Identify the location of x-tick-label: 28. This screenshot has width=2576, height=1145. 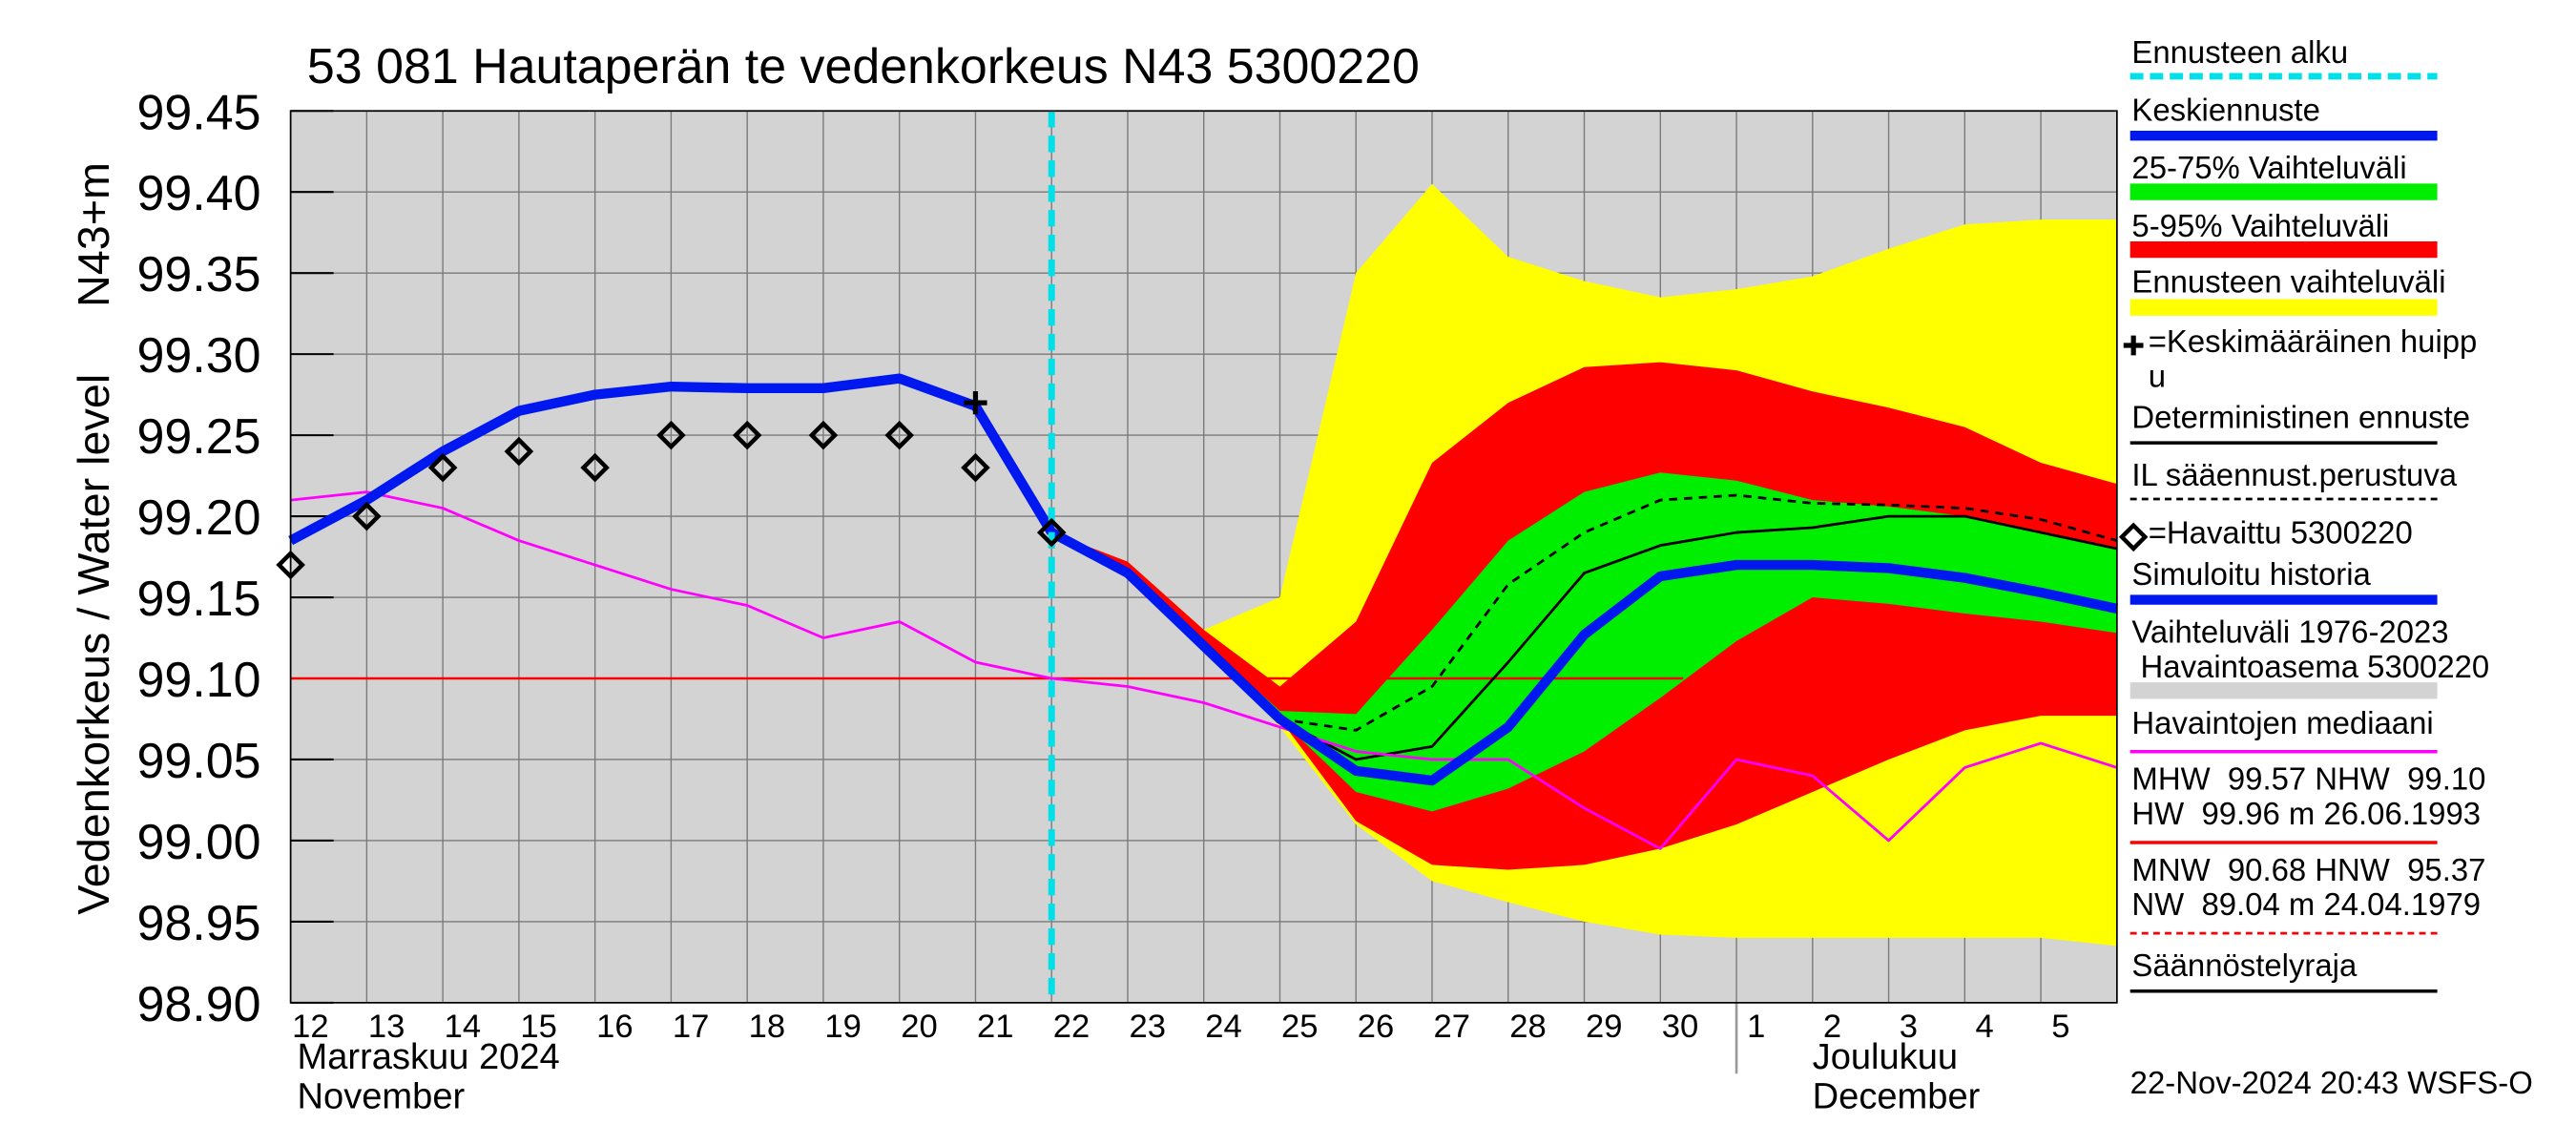
(1528, 1027).